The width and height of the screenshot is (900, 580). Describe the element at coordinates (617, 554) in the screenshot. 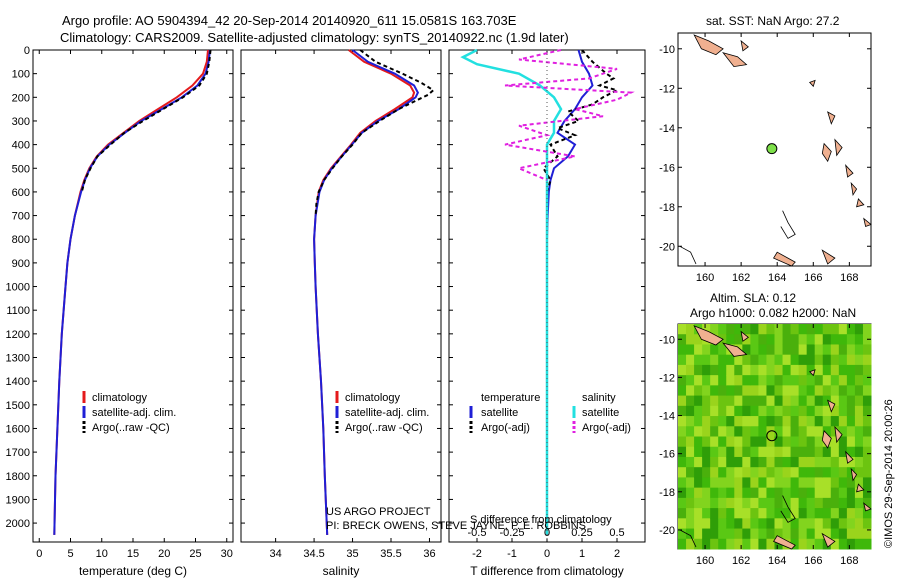

I see `x-tick-label: 2` at that location.